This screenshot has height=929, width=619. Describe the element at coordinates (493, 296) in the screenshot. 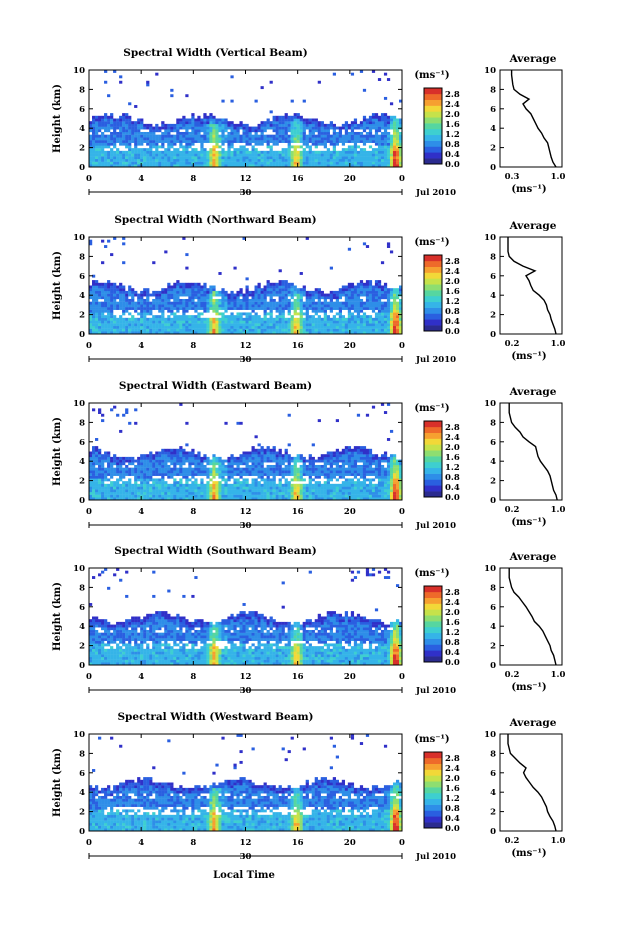

I see `profile-y-tick-label: 4` at that location.